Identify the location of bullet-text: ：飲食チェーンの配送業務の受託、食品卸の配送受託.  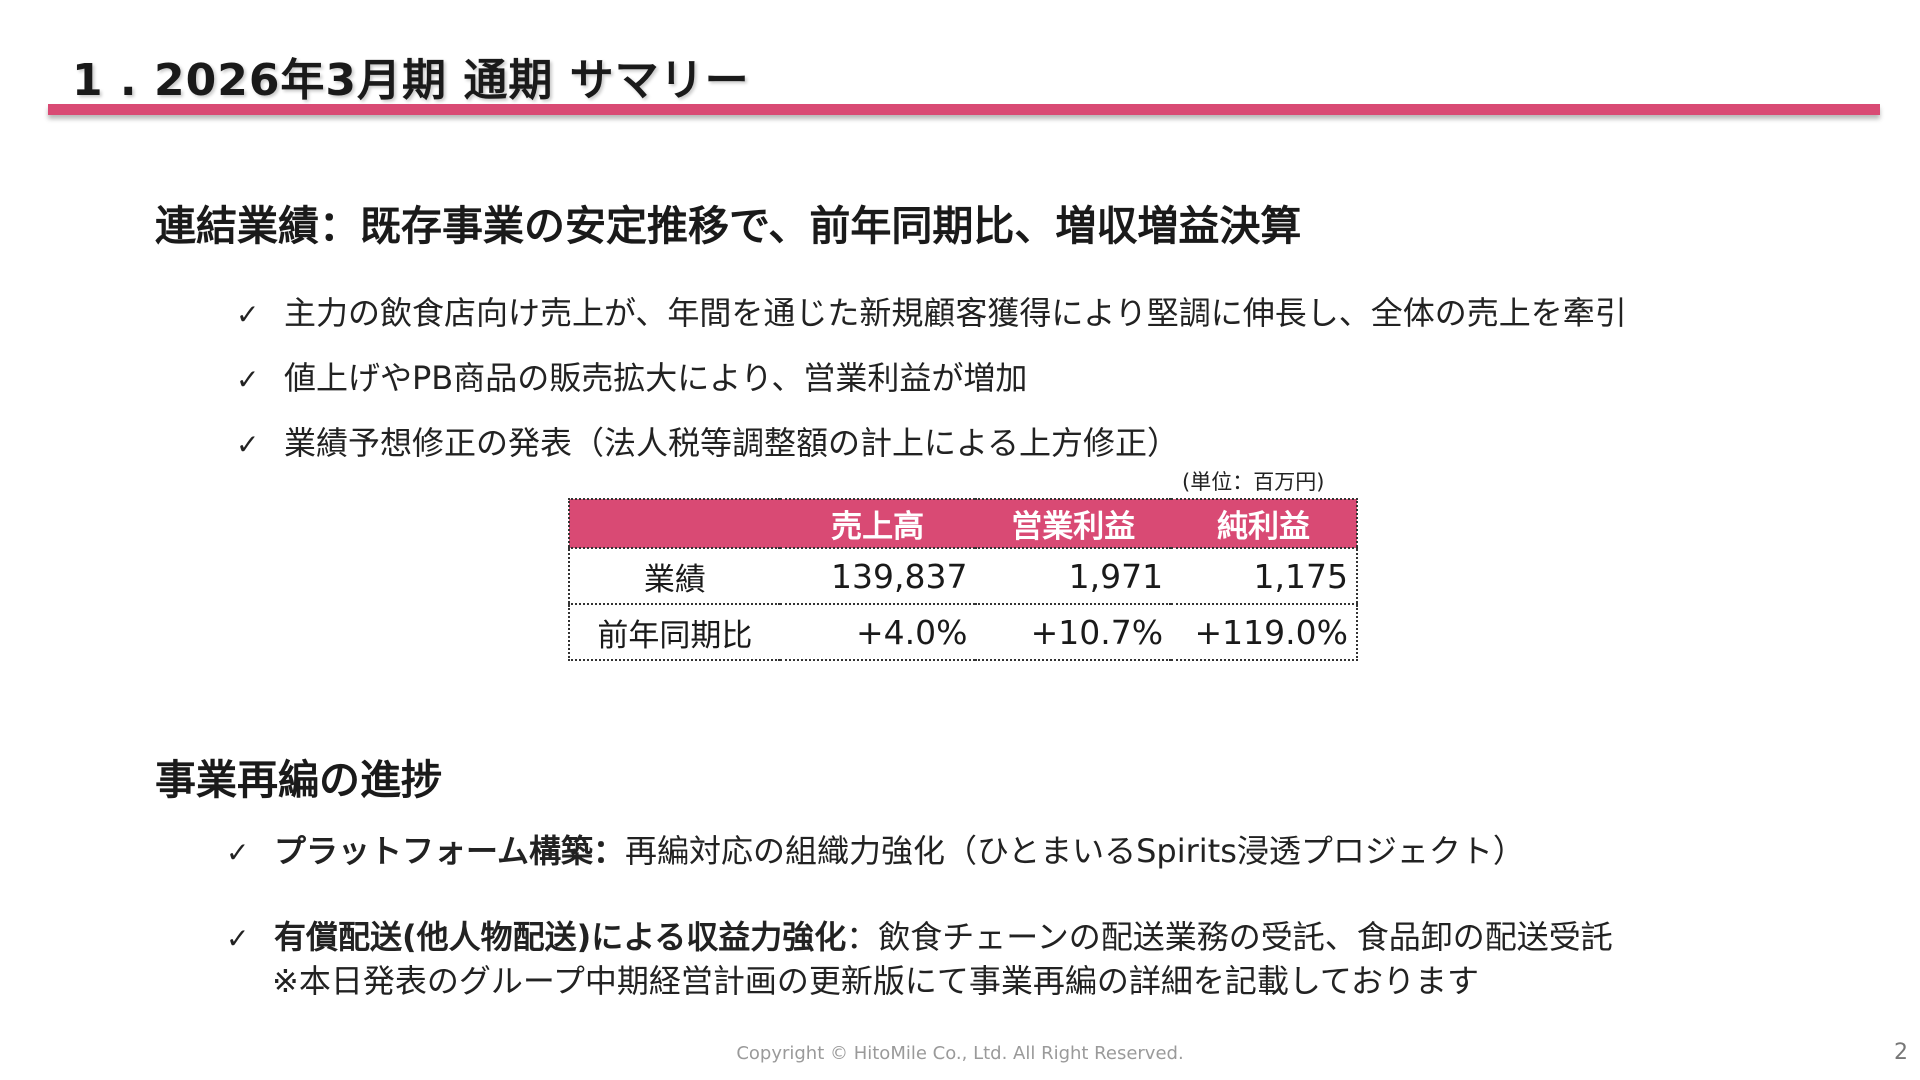
(1229, 937).